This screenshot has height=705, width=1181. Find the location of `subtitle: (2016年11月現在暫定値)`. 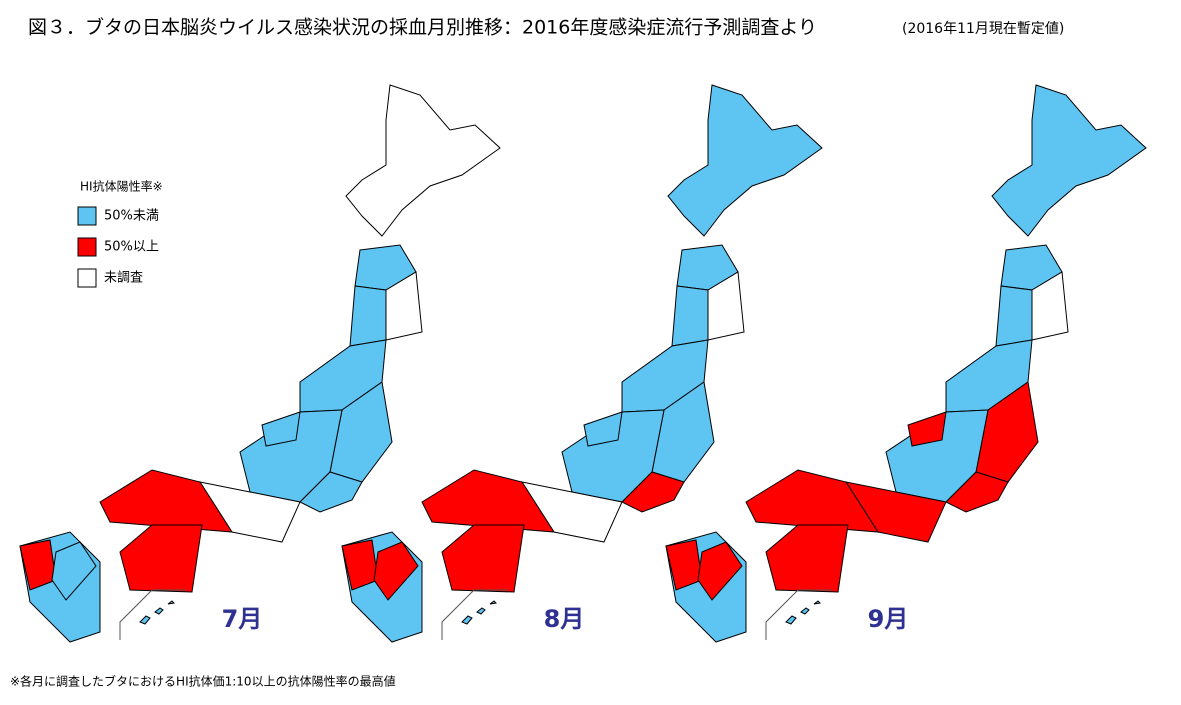

subtitle: (2016年11月現在暫定値) is located at coordinates (983, 29).